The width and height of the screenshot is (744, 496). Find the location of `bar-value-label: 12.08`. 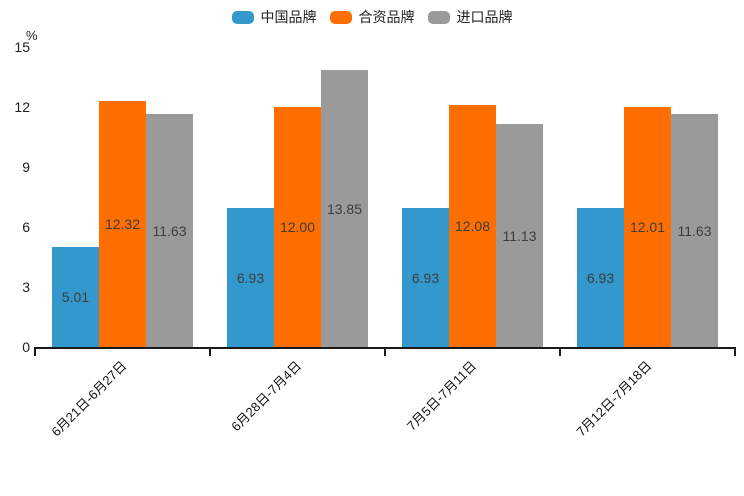

bar-value-label: 12.08 is located at coordinates (472, 226).